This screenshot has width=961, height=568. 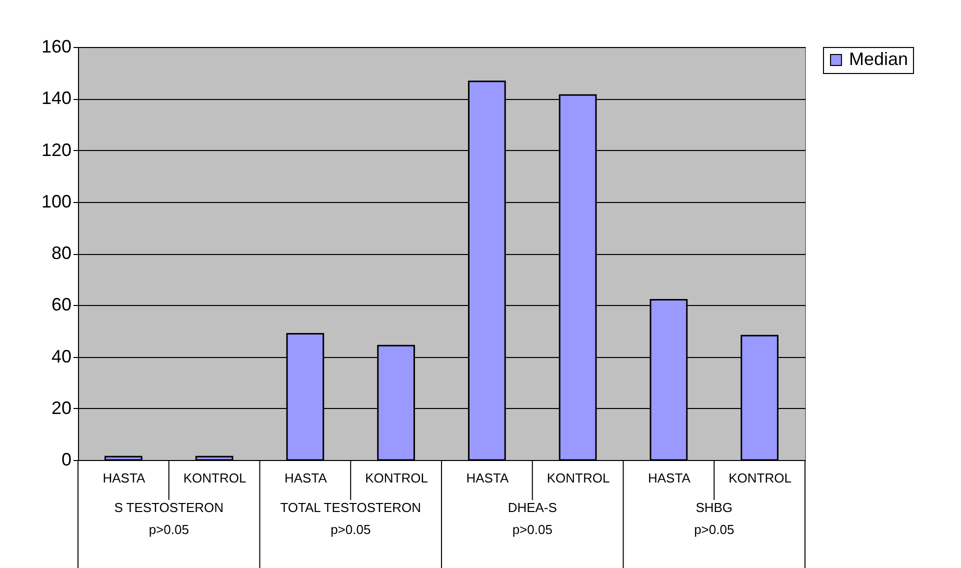 I want to click on text: DHEA-S p>0.05, so click(x=533, y=518).